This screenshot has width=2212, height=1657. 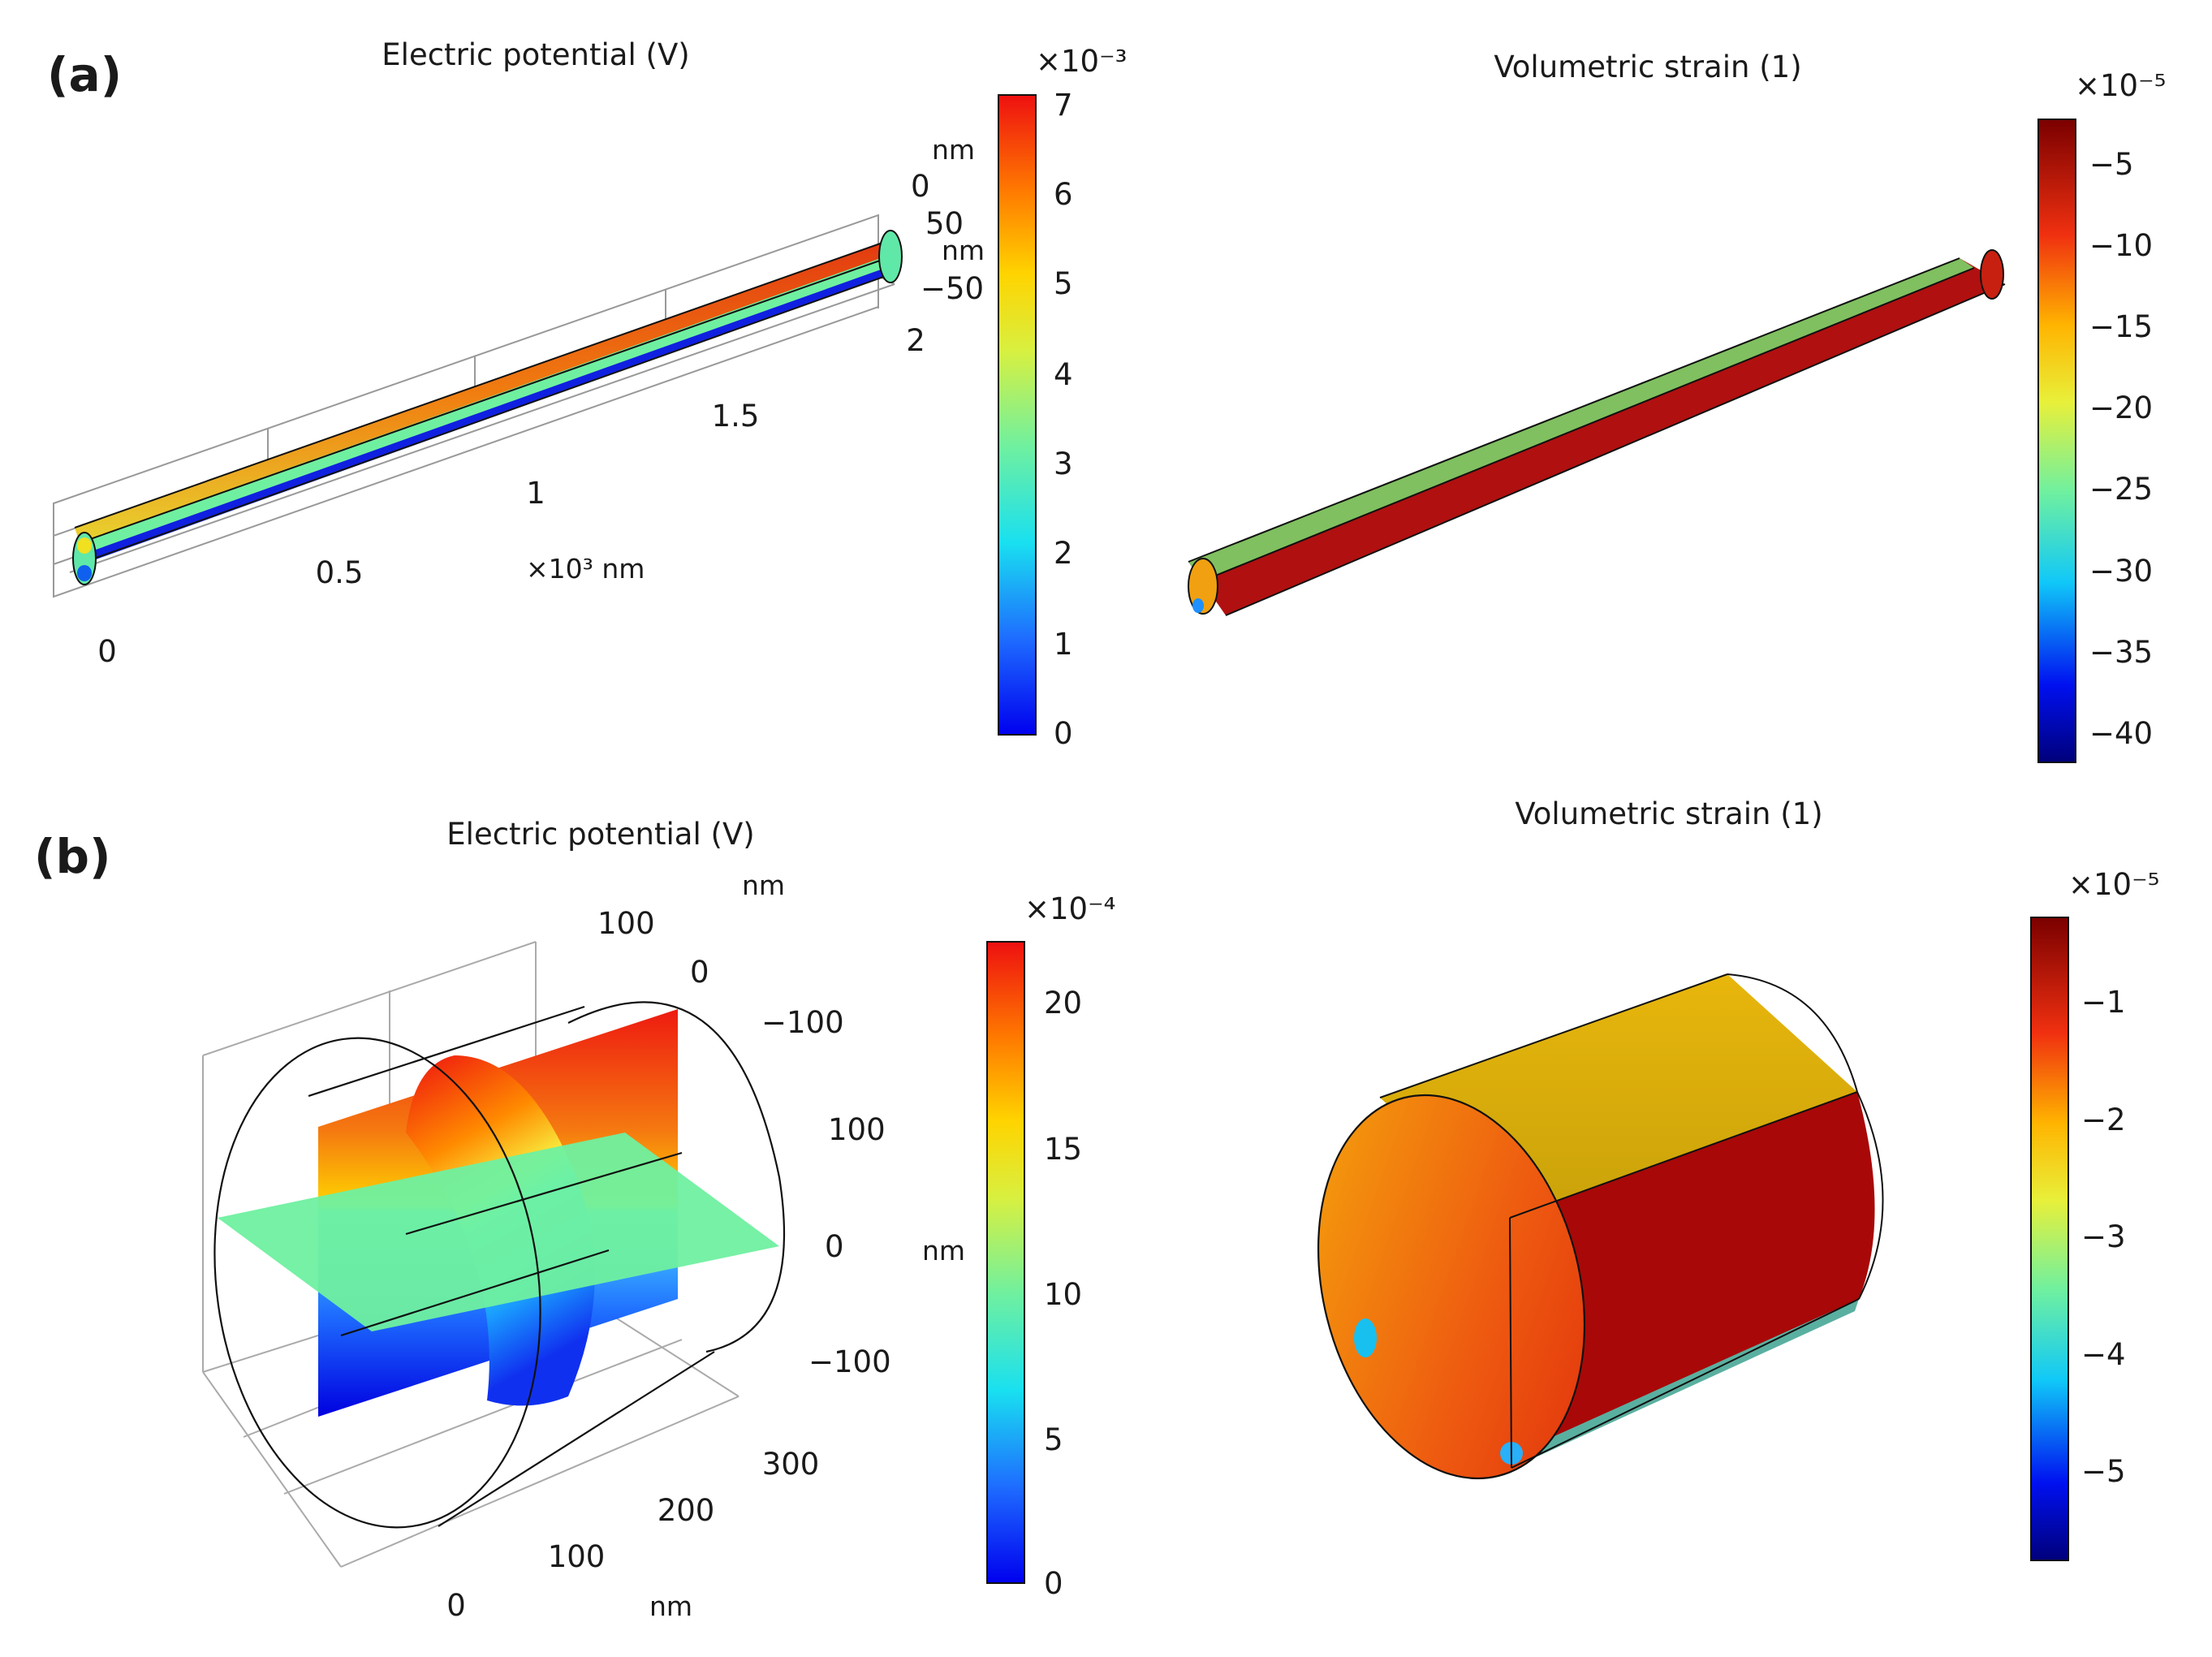 I want to click on panel-a-potential-y-ticks: nm 0 50 nm −50, so click(x=948, y=220).